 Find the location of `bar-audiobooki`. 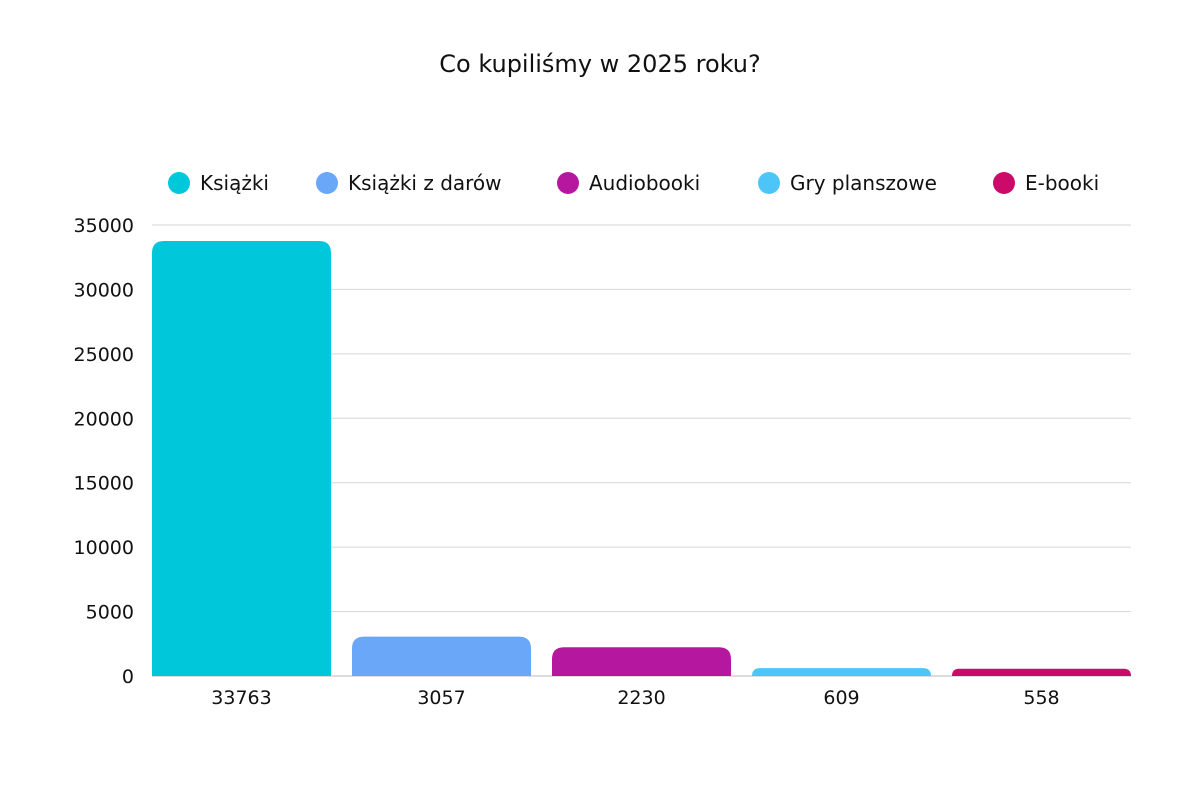

bar-audiobooki is located at coordinates (641, 661).